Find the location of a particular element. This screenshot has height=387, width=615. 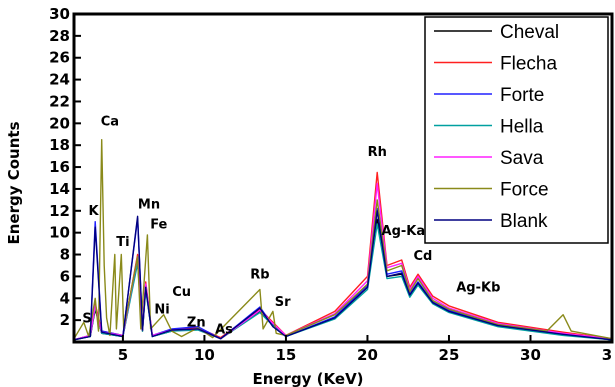

y-tick-label: 10 is located at coordinates (59, 233).